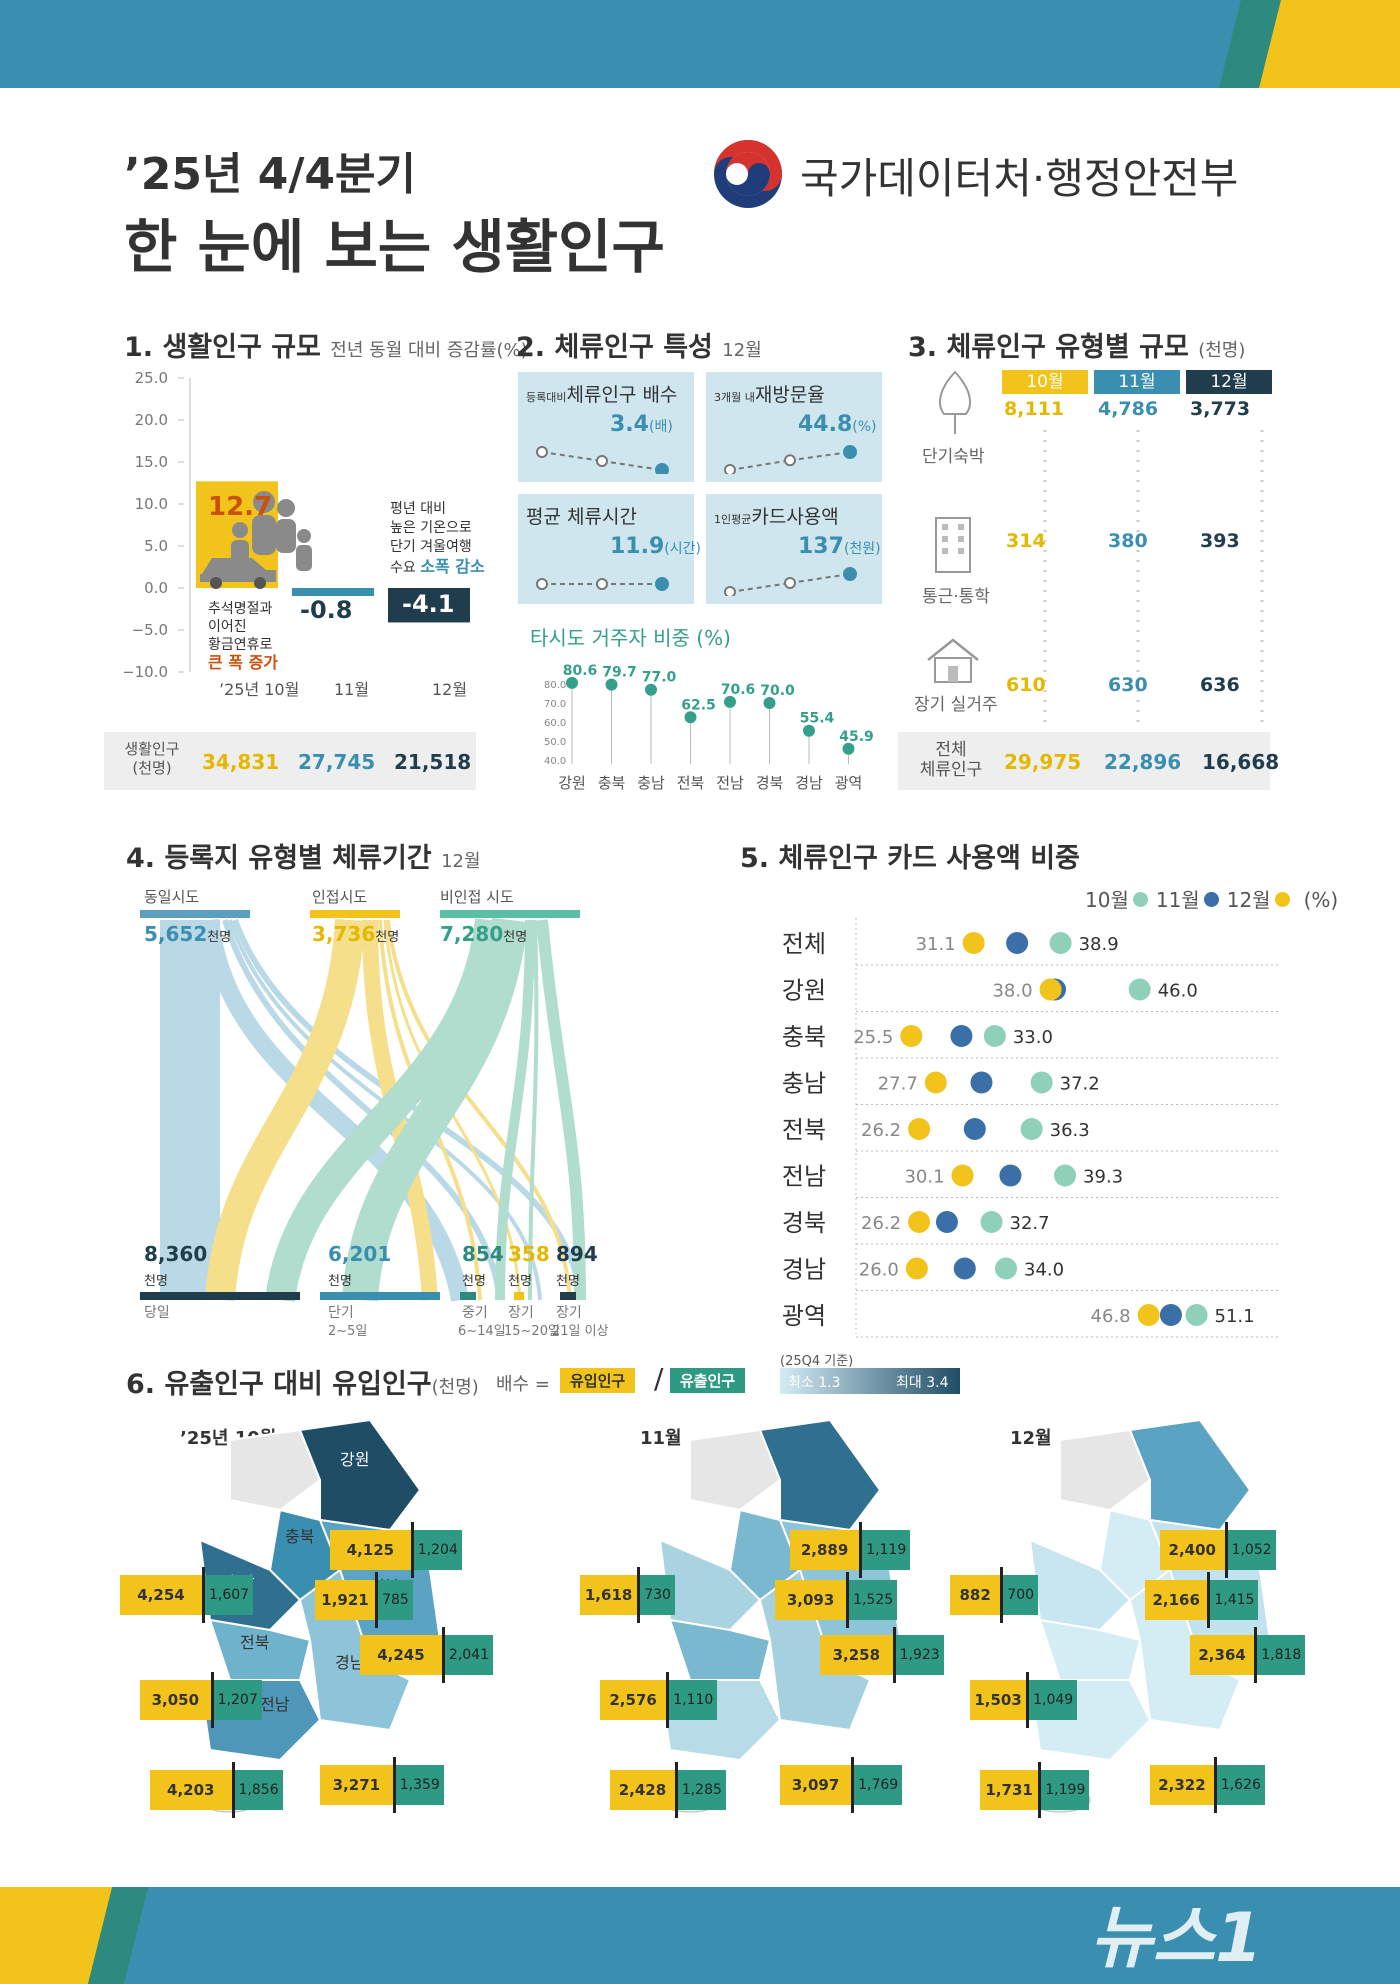 The image size is (1400, 1984). What do you see at coordinates (1034, 409) in the screenshot?
I see `s3-row-value: 8,111` at bounding box center [1034, 409].